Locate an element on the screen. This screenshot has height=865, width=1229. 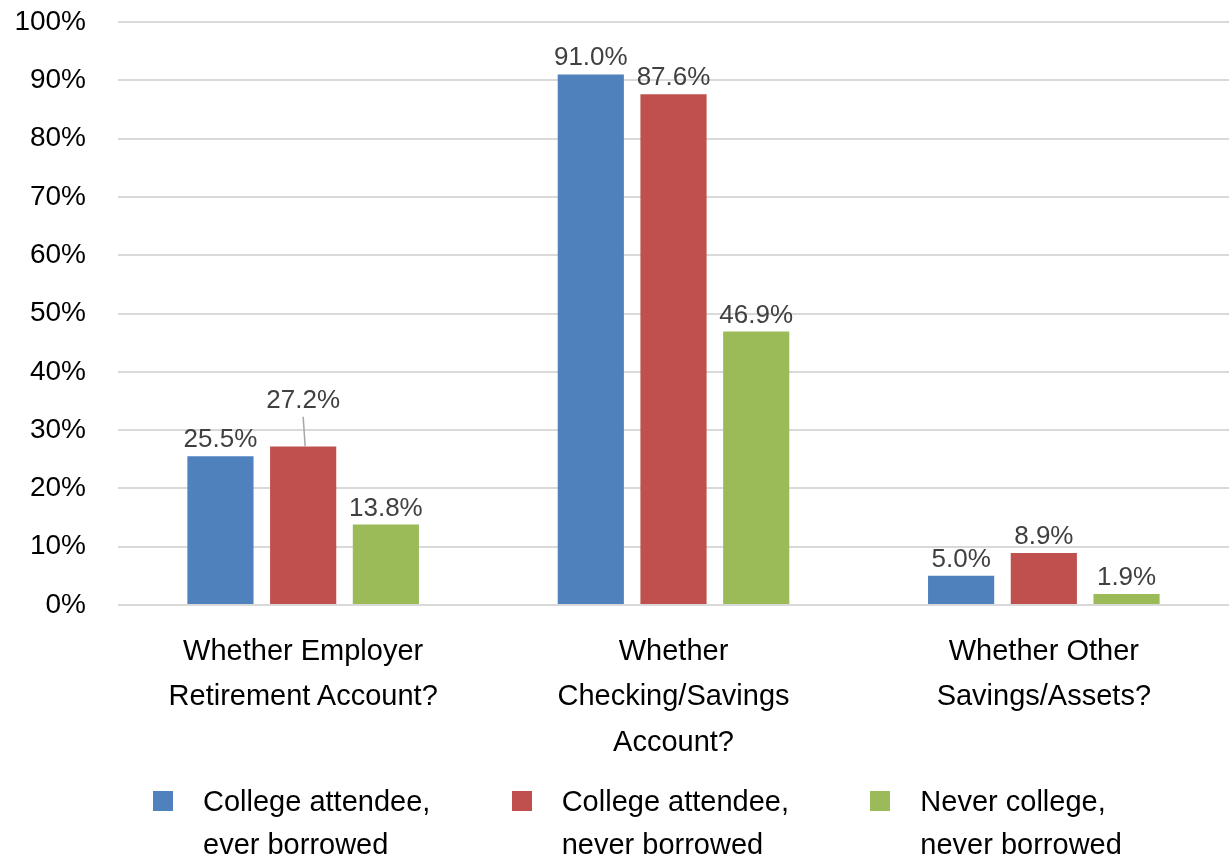
data-label: 8.9% is located at coordinates (1044, 535).